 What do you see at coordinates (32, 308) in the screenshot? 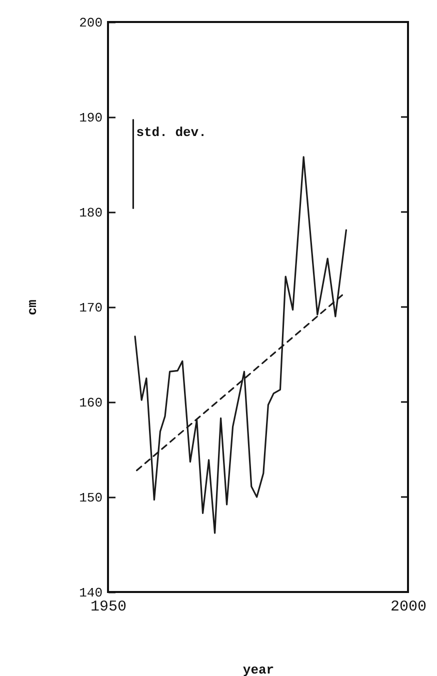
I see `y-axis-title: cm` at bounding box center [32, 308].